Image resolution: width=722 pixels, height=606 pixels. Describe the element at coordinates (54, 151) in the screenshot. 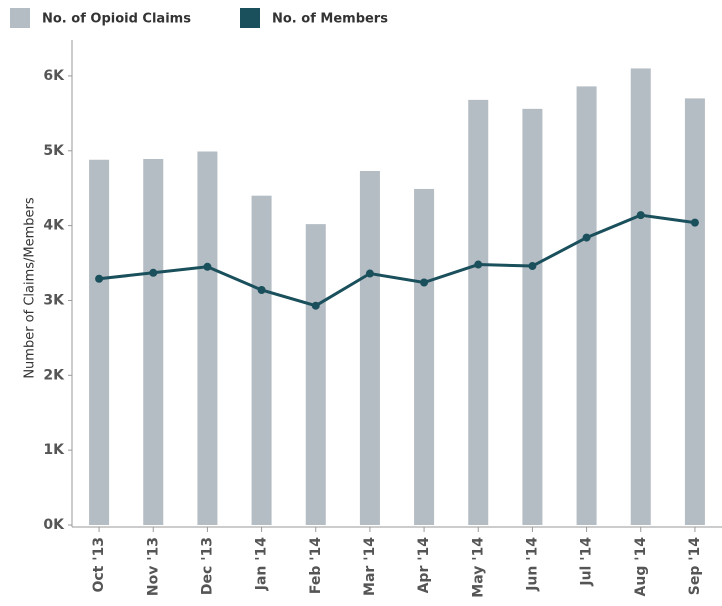

I see `y-tick-label: 5K` at that location.